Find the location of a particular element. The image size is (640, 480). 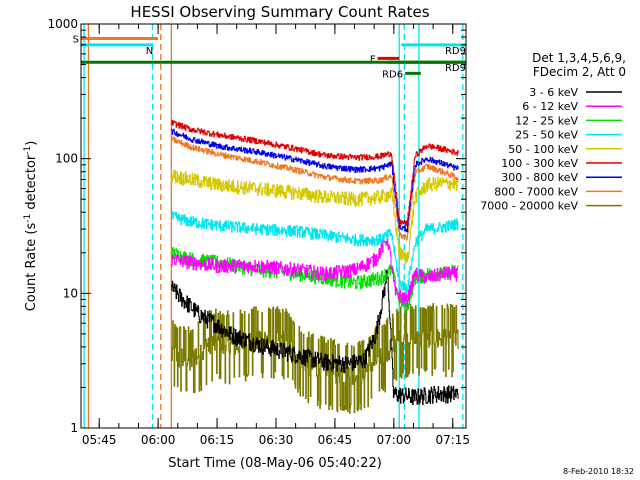

legend-label: 50 - 100 keV is located at coordinates (543, 149).